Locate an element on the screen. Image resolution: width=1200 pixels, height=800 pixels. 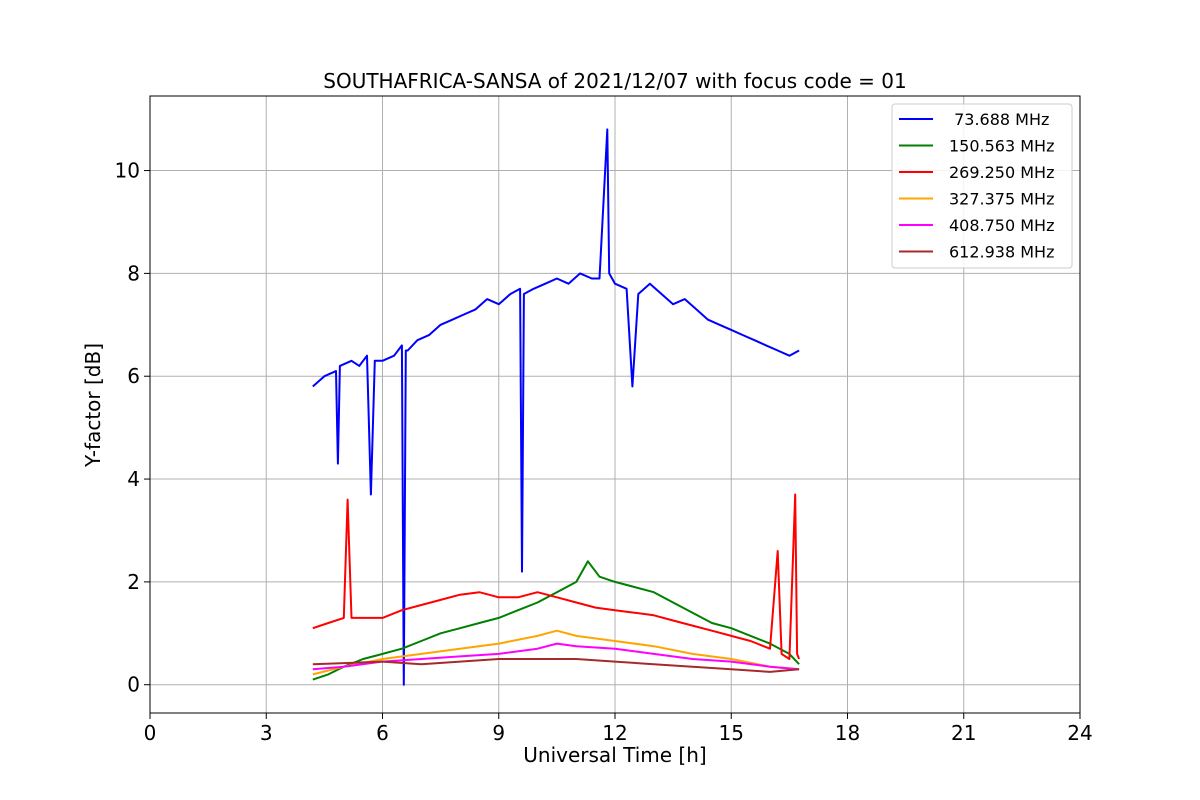
x-tick-label: 3 is located at coordinates (266, 733).